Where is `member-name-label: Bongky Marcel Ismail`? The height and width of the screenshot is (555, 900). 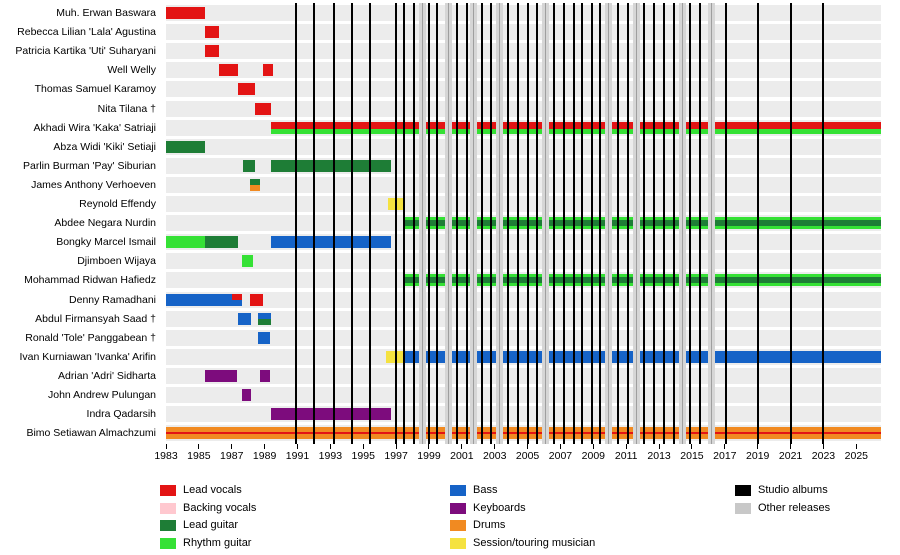 member-name-label: Bongky Marcel Ismail is located at coordinates (106, 242).